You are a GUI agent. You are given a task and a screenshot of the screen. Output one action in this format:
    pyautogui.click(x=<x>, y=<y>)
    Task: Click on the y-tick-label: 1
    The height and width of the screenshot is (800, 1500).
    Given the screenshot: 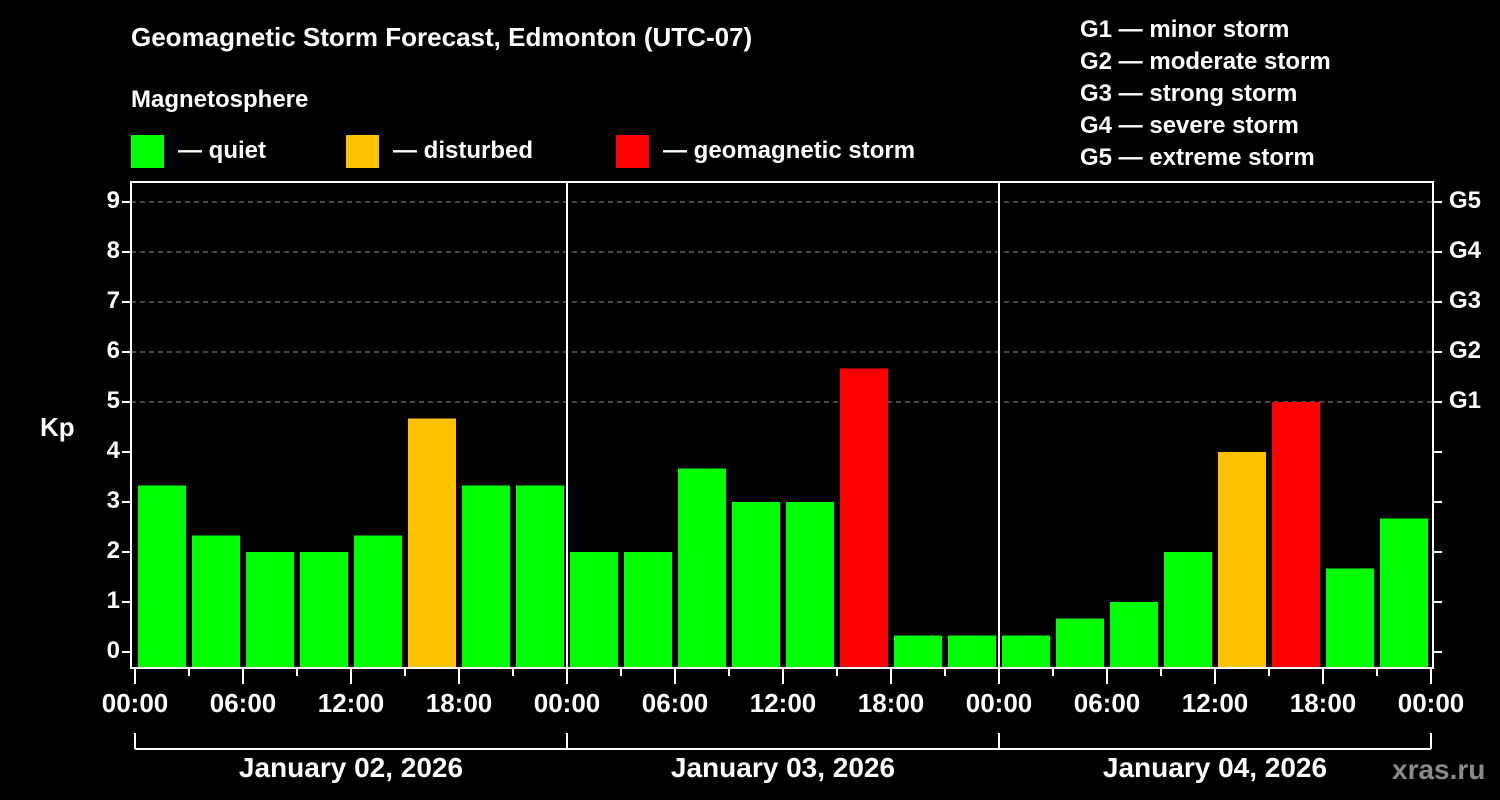 What is the action you would take?
    pyautogui.click(x=113, y=600)
    